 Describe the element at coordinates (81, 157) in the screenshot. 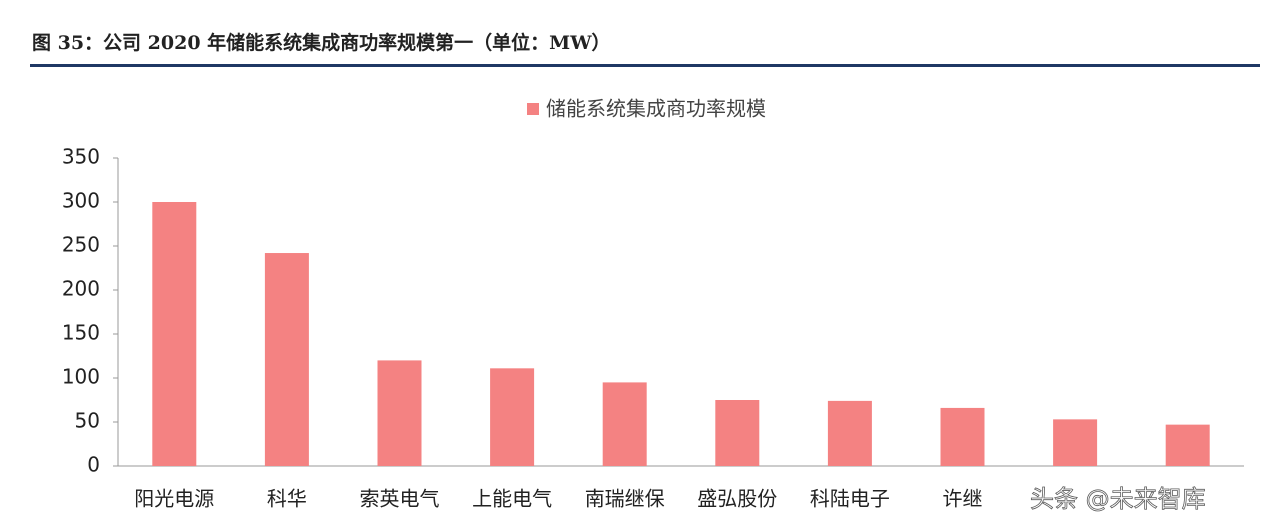

I see `y-tick-label: 350` at that location.